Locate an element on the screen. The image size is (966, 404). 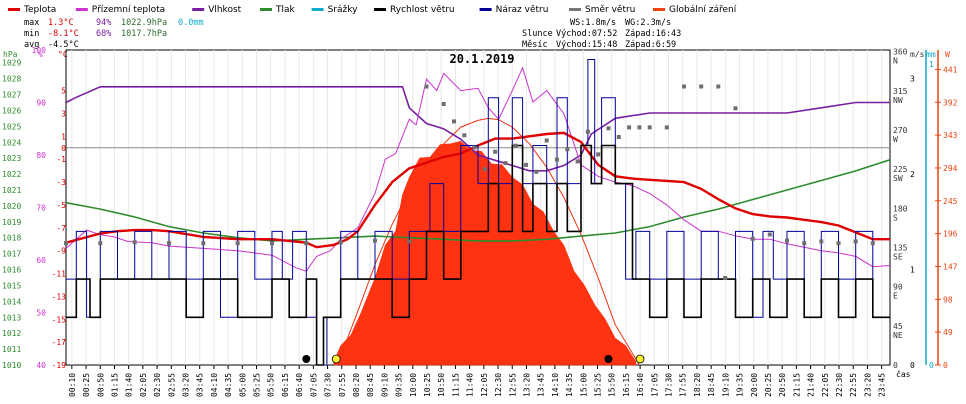
pressure-tick-10: 1019 is located at coordinates (11, 222).